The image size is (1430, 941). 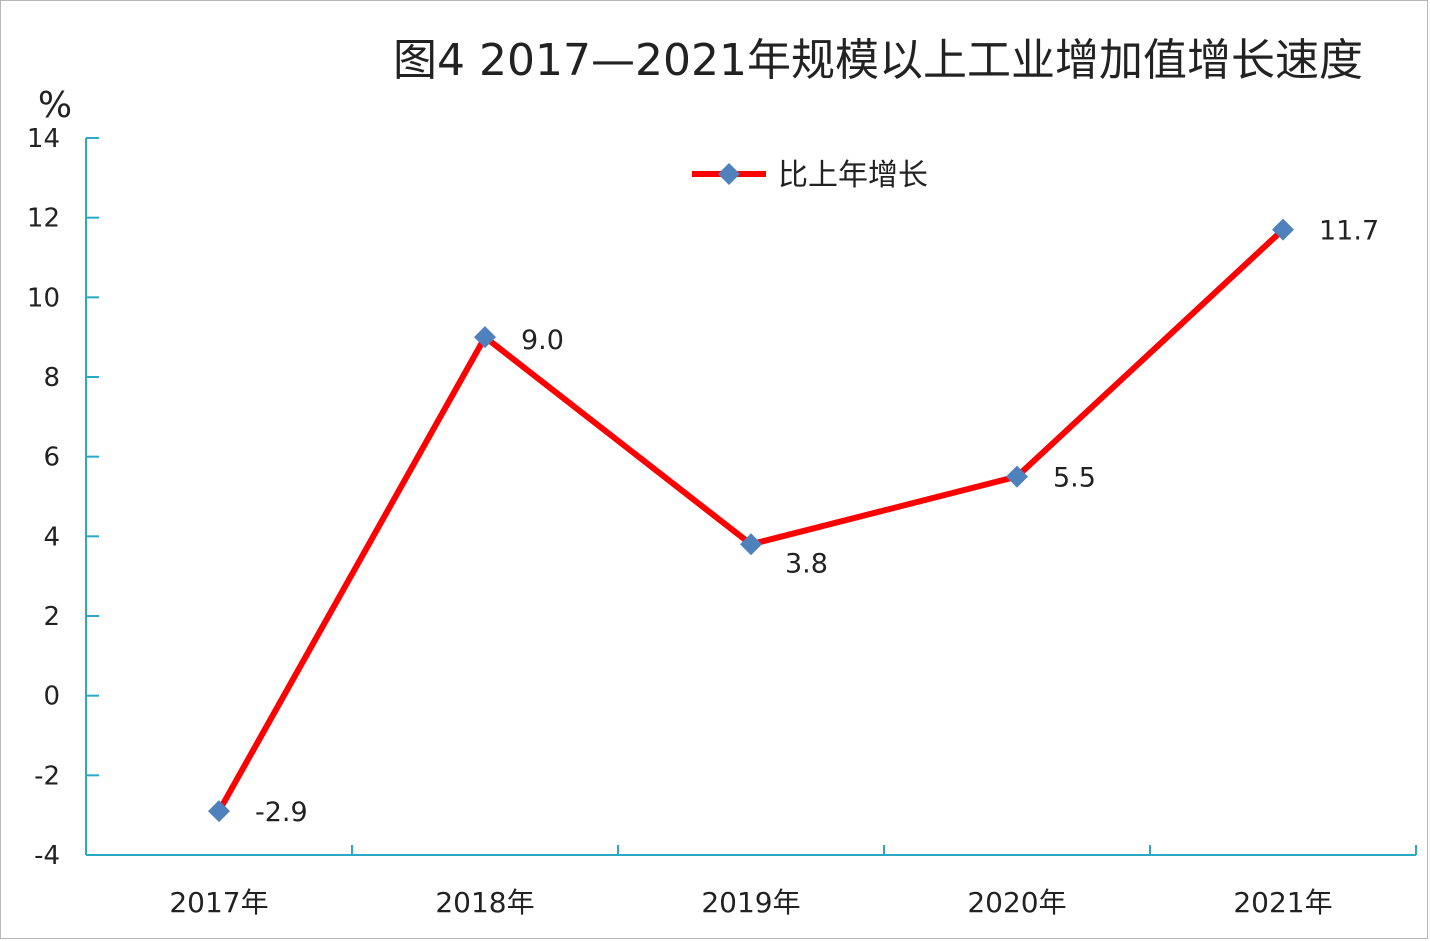 I want to click on legend-marker-swatch, so click(x=729, y=174).